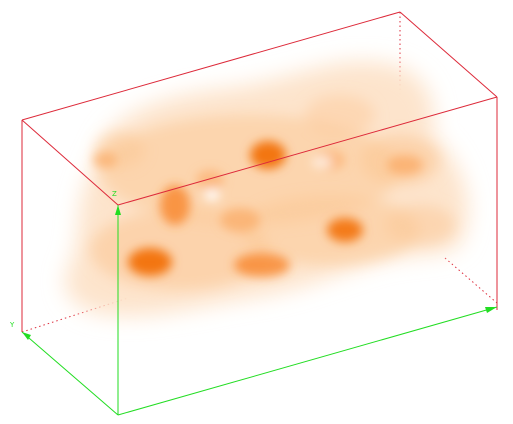  I want to click on box-edge-top-right, so click(448, 54).